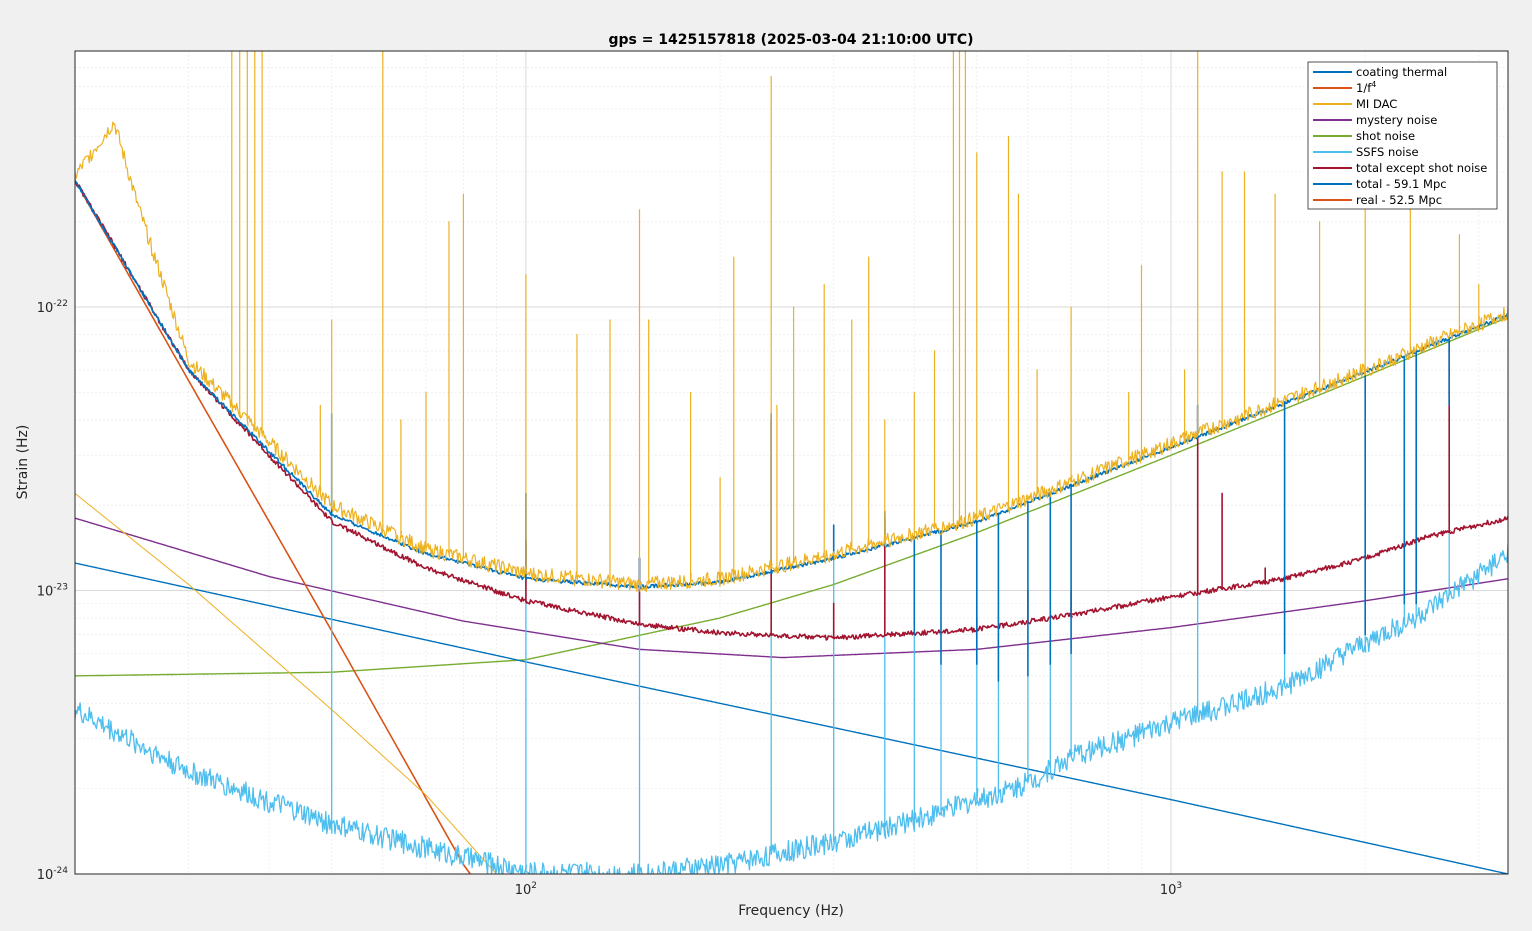 Image resolution: width=1532 pixels, height=931 pixels. Describe the element at coordinates (1387, 152) in the screenshot. I see `legend-entry: SSFS noise` at that location.